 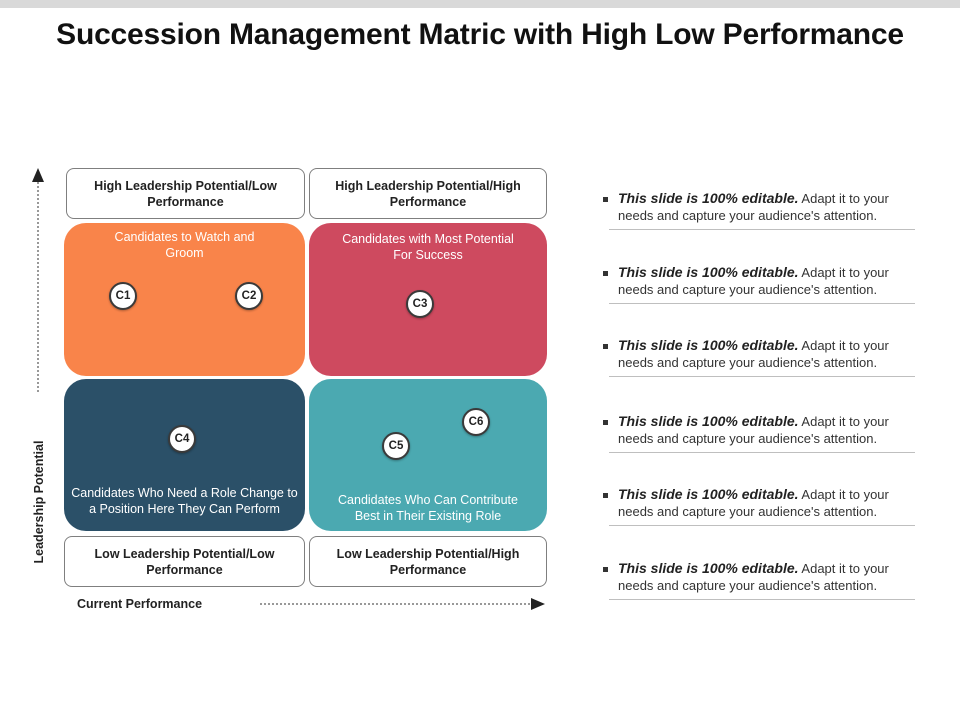 What do you see at coordinates (480, 4) in the screenshot?
I see `top-band` at bounding box center [480, 4].